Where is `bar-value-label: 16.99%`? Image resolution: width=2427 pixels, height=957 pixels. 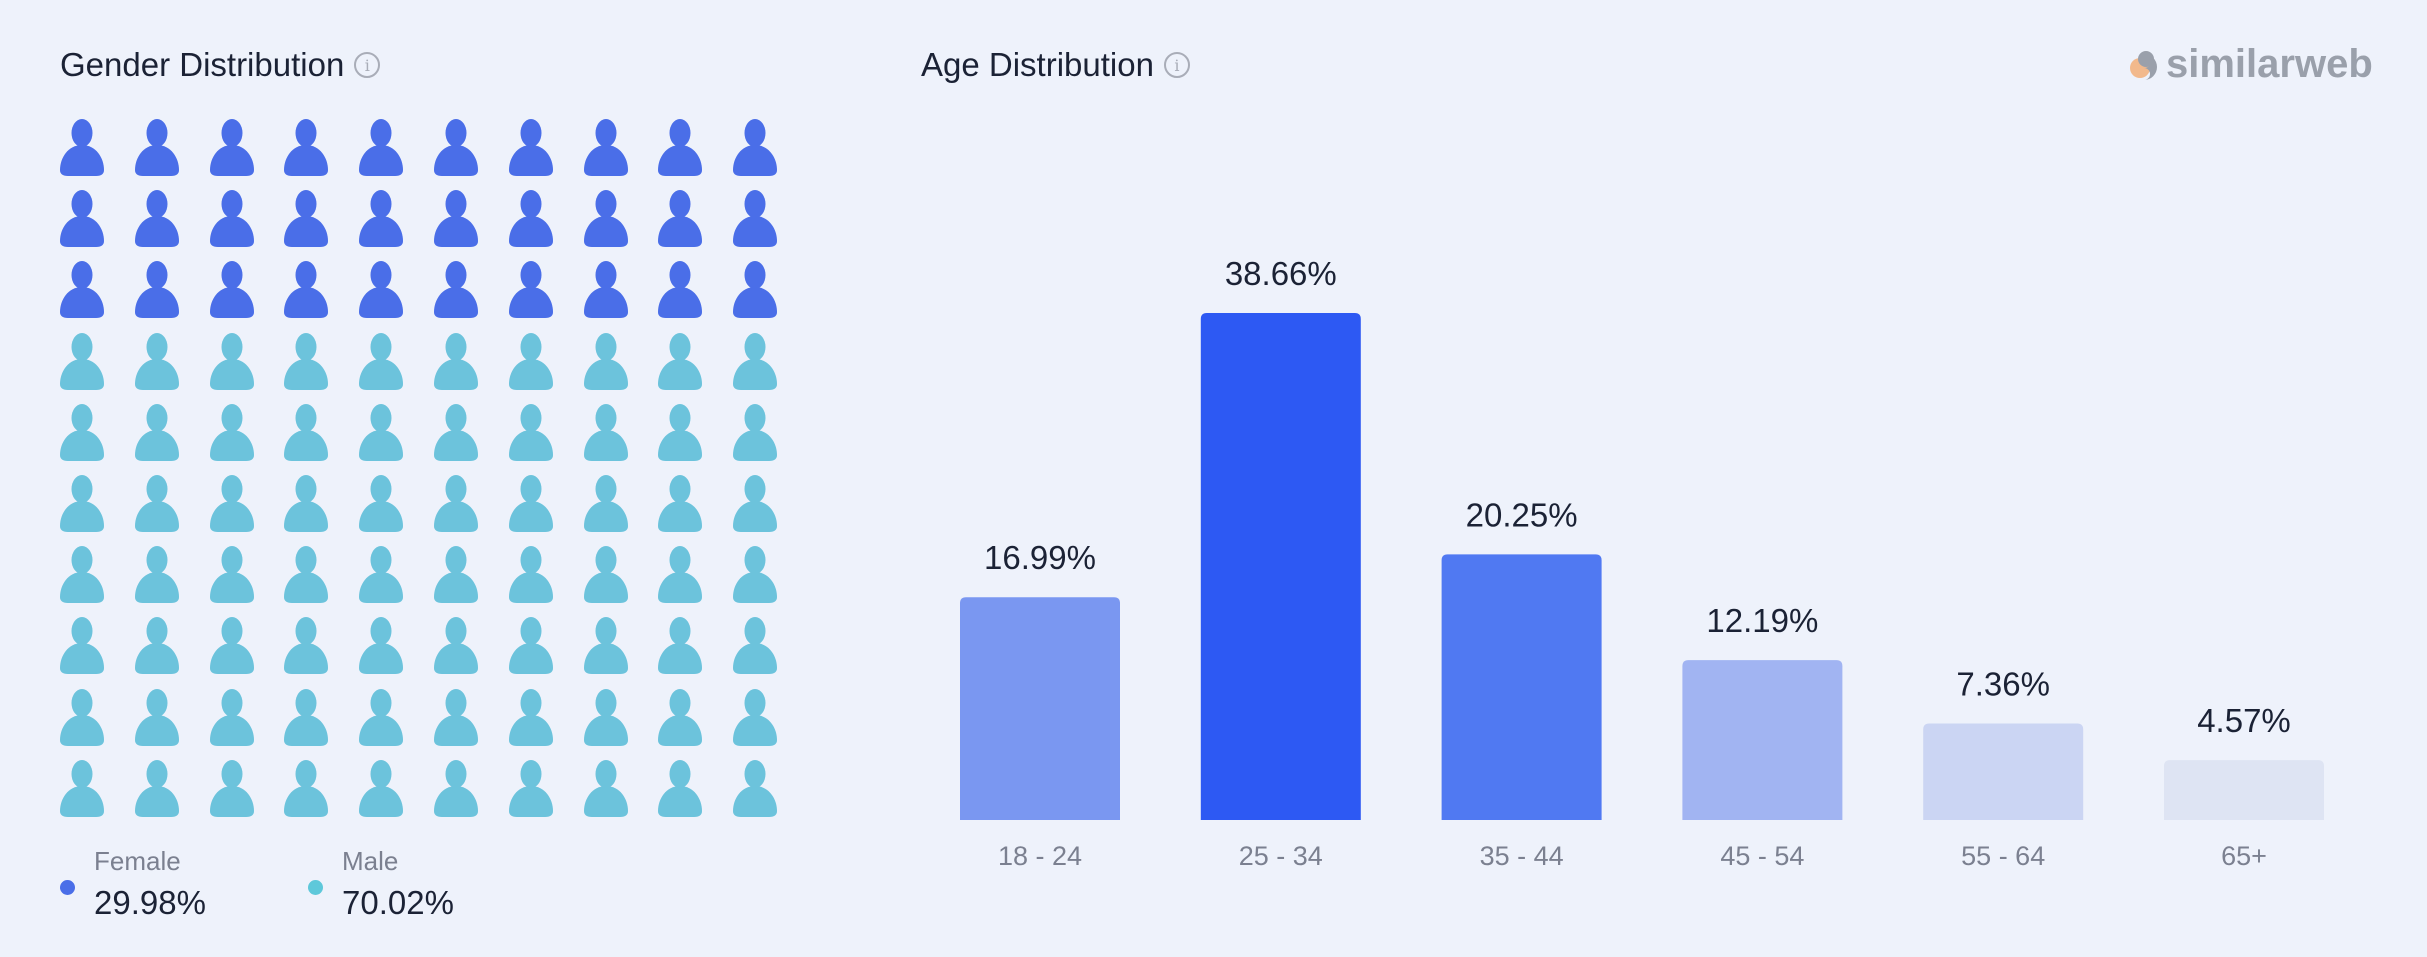 bar-value-label: 16.99% is located at coordinates (1040, 557).